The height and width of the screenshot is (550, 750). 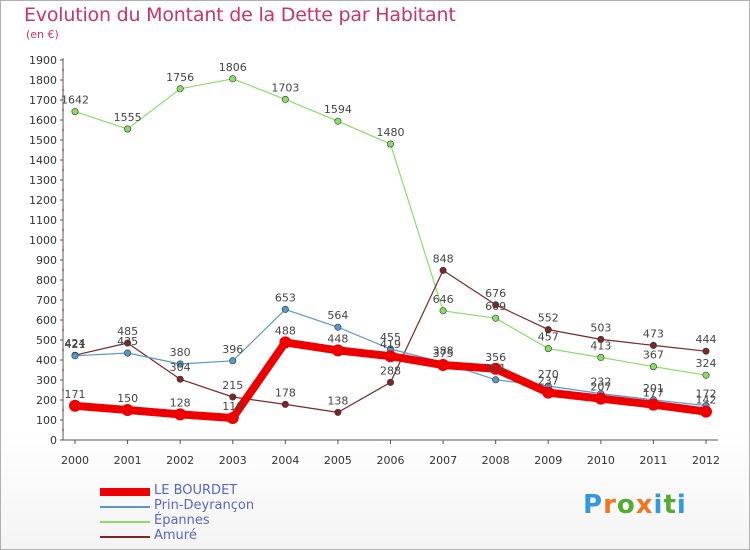 What do you see at coordinates (390, 337) in the screenshot?
I see `data-label: 455` at bounding box center [390, 337].